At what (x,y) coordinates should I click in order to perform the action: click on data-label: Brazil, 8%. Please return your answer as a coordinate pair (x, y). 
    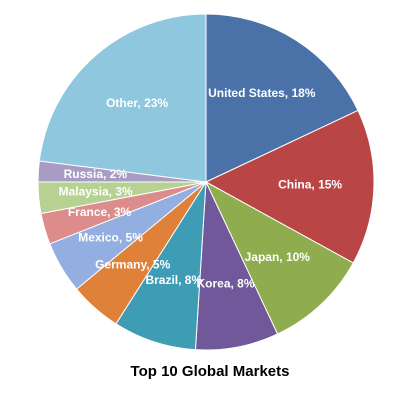
    Looking at the image, I should click on (173, 280).